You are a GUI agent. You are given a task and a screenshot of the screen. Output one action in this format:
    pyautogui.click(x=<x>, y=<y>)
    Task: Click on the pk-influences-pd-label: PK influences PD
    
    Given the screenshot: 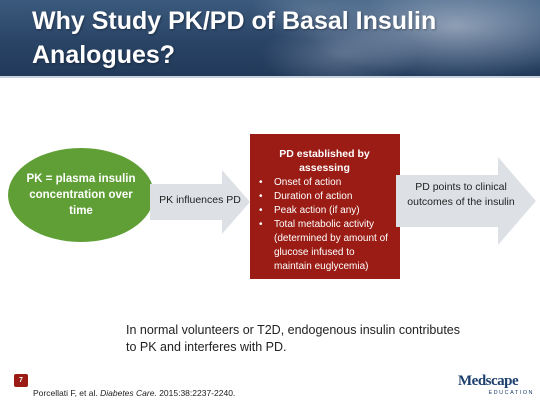 What is the action you would take?
    pyautogui.click(x=200, y=200)
    